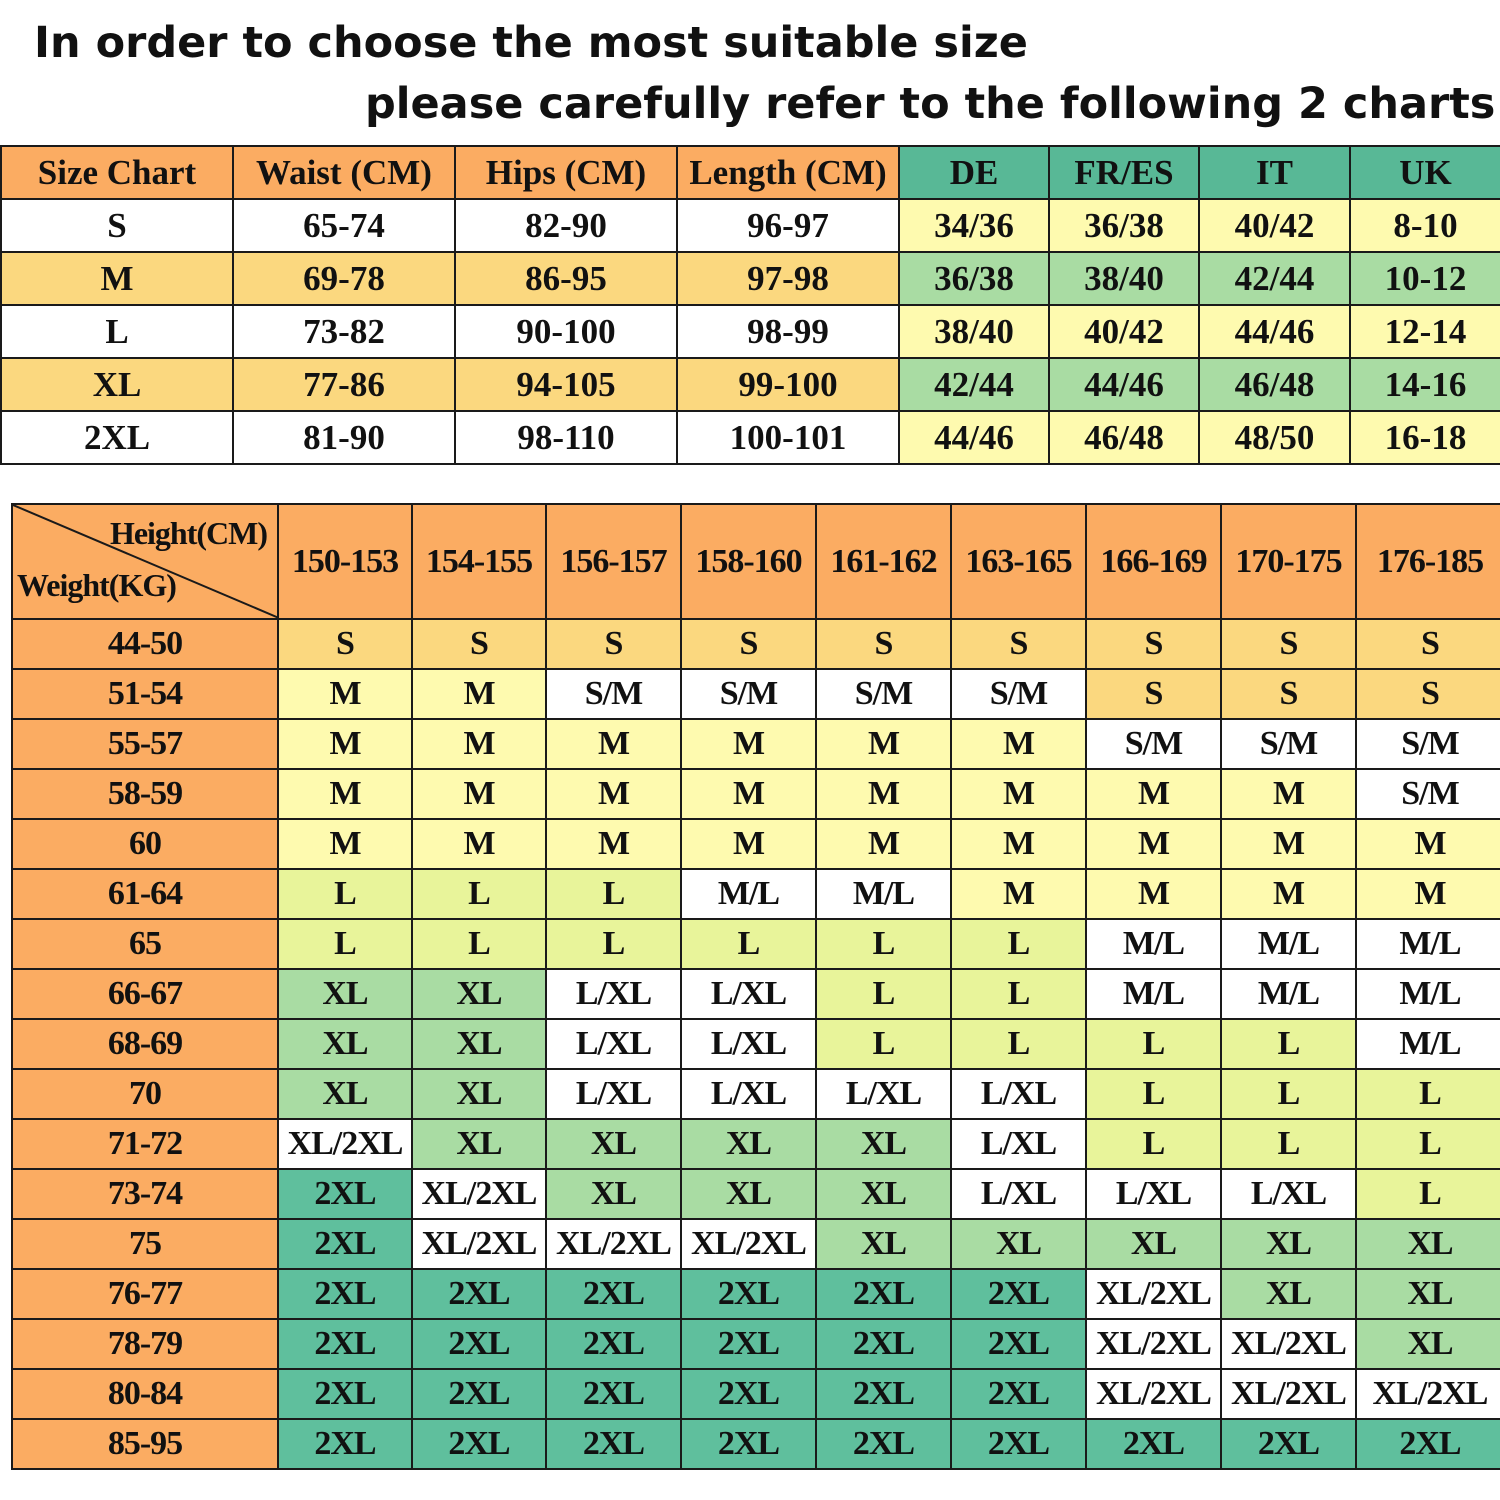 This screenshot has width=1500, height=1500. Describe the element at coordinates (883, 894) in the screenshot. I see `size-cell: M/L` at that location.